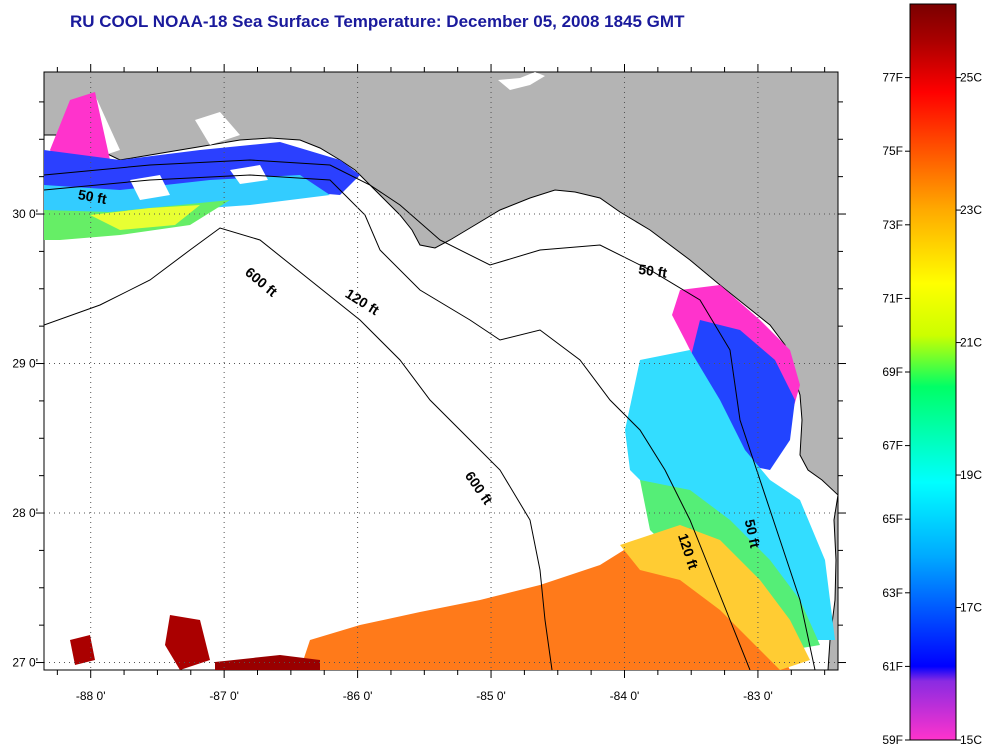 This screenshot has height=754, width=992. Describe the element at coordinates (491, 696) in the screenshot. I see `lon-tick-label: -85 0'` at that location.